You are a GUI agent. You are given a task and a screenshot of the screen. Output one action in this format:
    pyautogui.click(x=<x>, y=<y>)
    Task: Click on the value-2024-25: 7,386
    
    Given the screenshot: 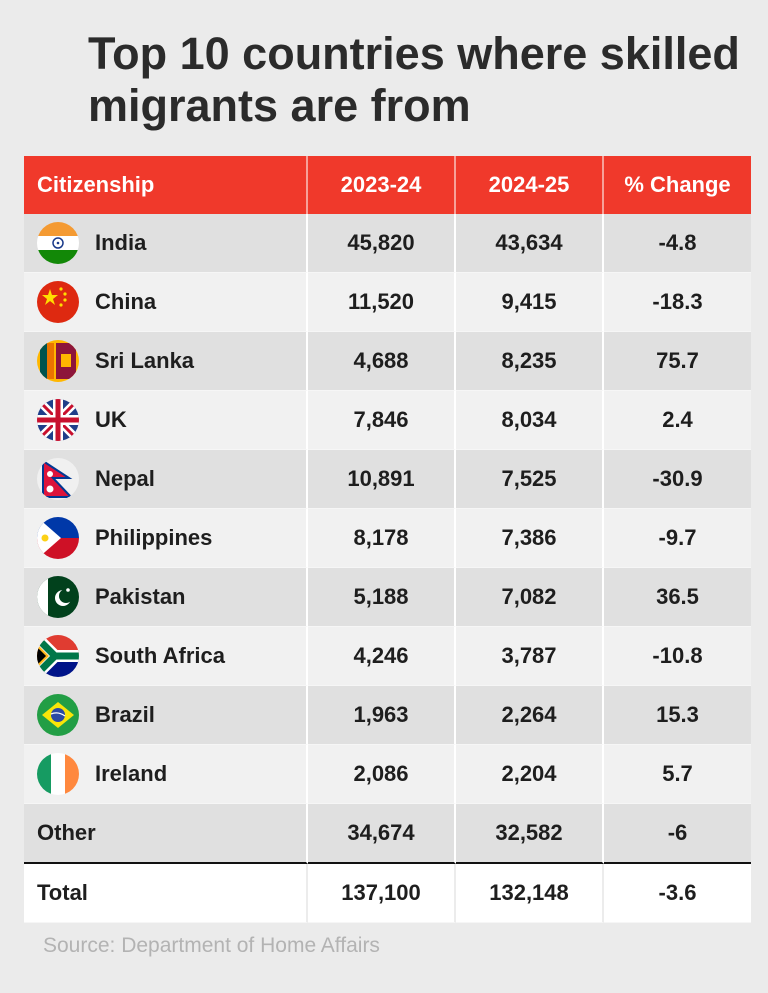 What is the action you would take?
    pyautogui.click(x=530, y=538)
    